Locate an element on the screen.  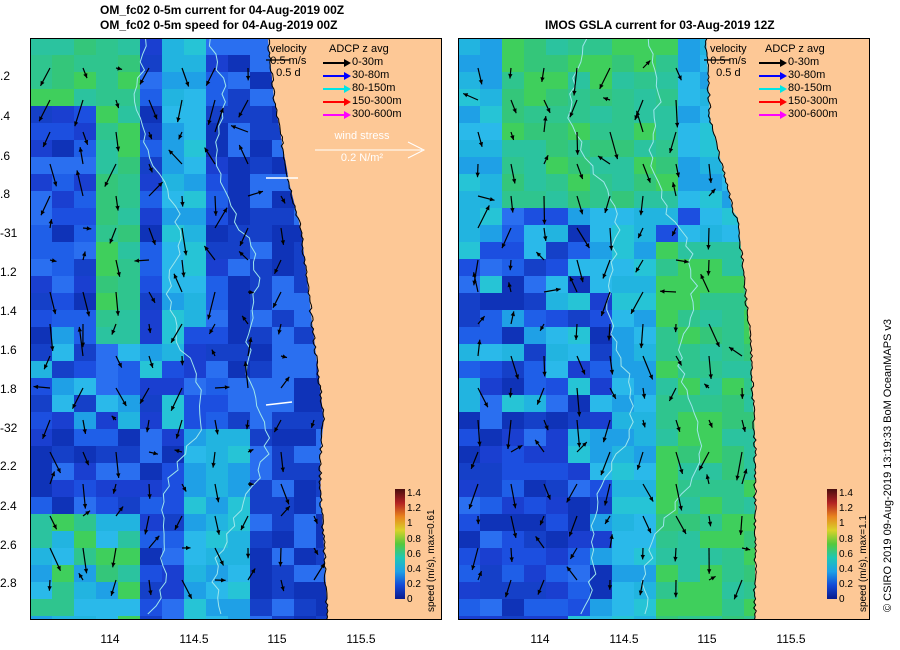
colorbar-tick: 0 is located at coordinates (842, 600).